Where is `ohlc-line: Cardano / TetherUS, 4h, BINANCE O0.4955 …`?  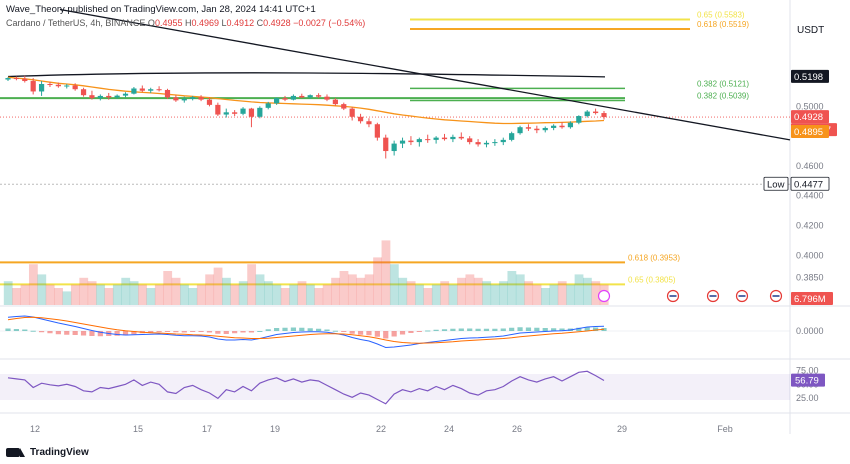 ohlc-line: Cardano / TetherUS, 4h, BINANCE O0.4955 … is located at coordinates (185, 23).